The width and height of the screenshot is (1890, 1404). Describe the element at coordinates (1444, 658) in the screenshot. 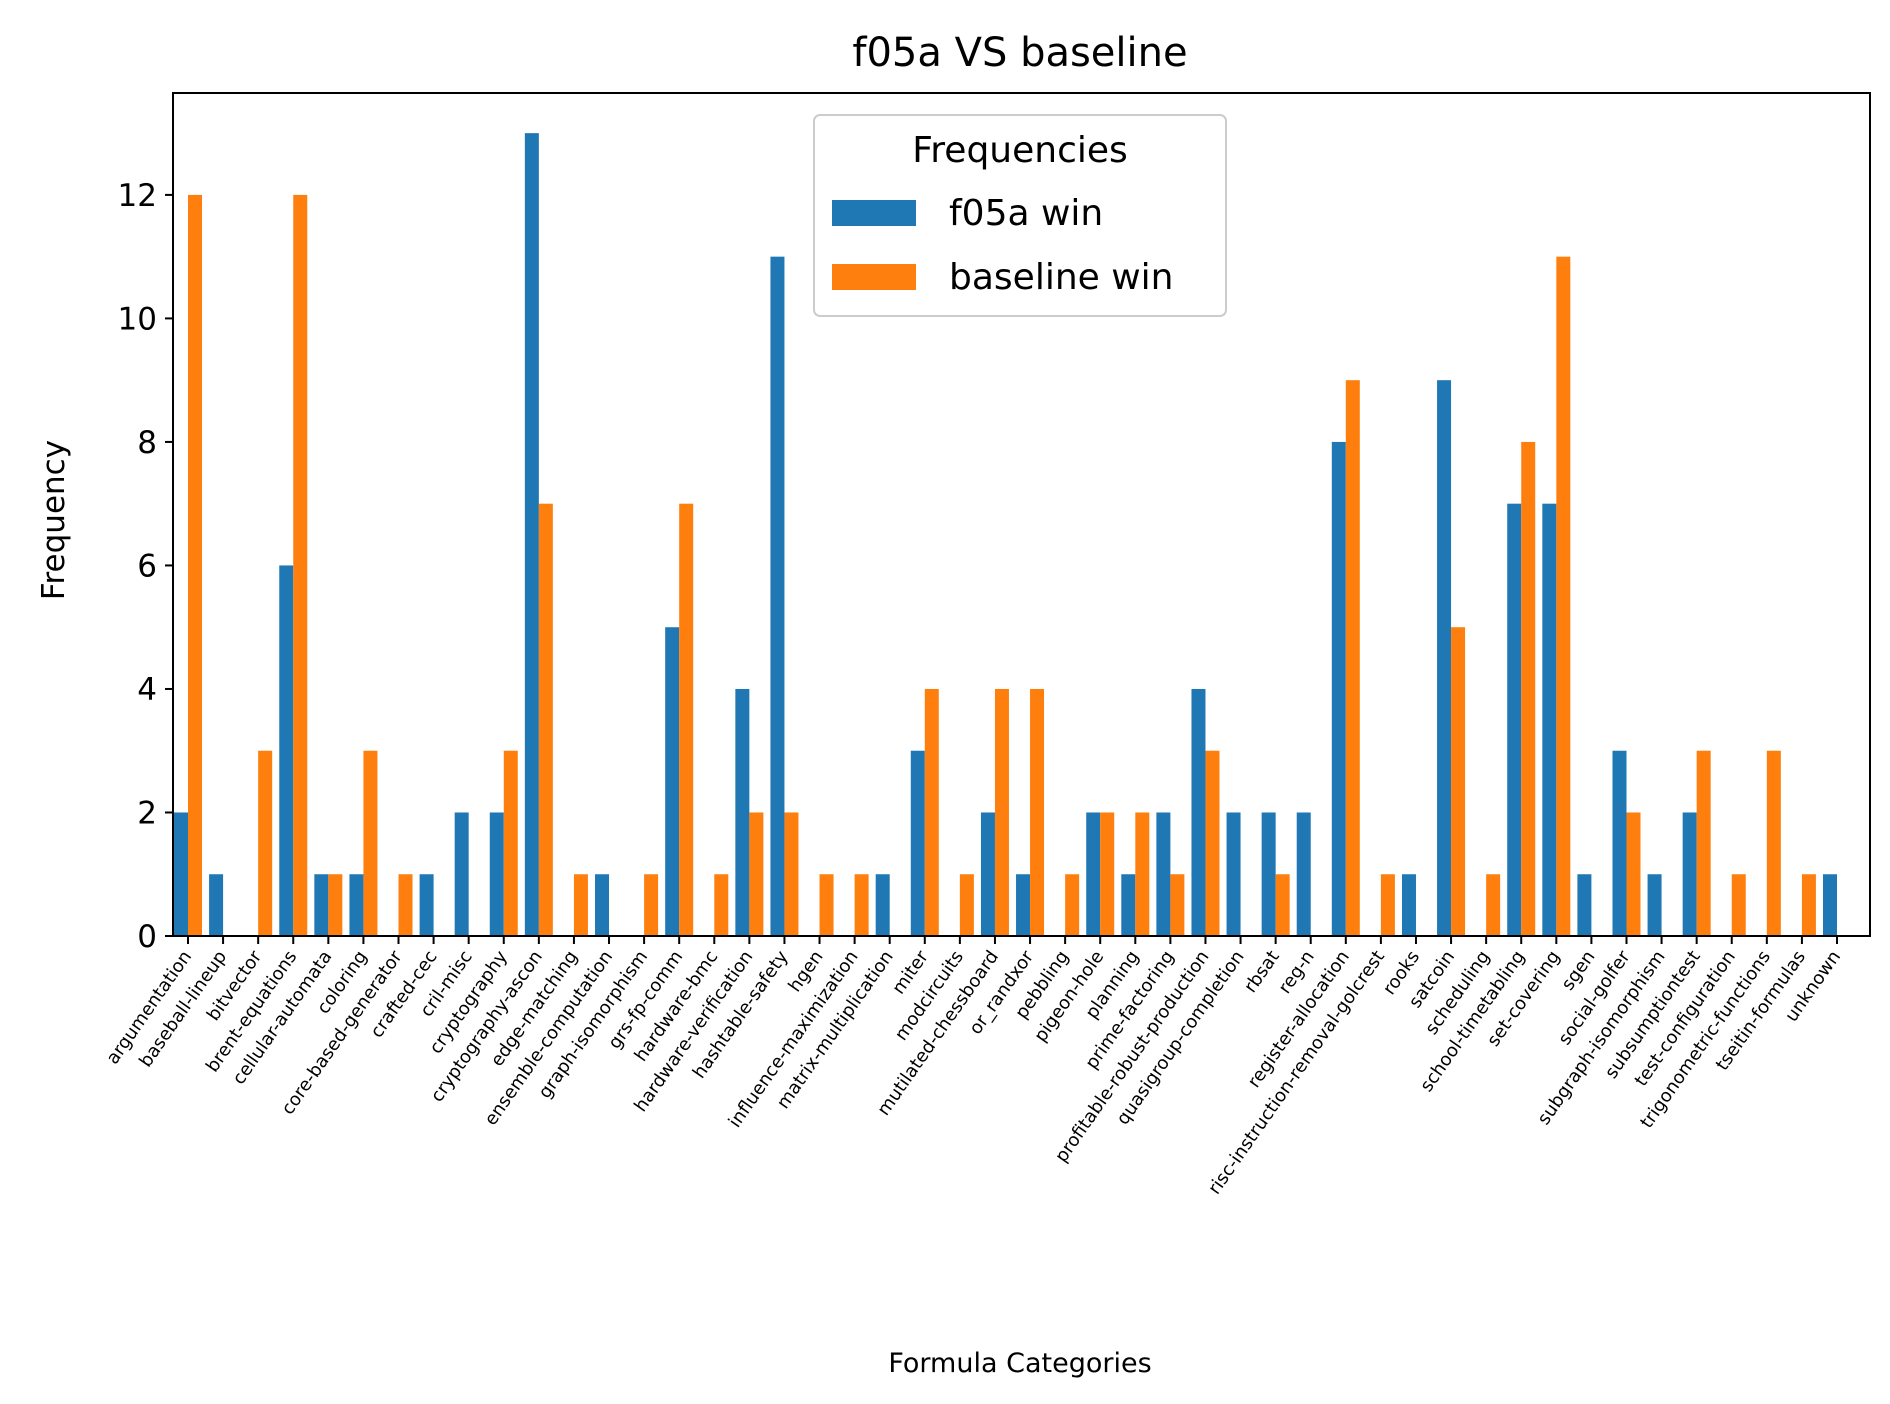

I see `bar-f05a-win-satcoin` at that location.